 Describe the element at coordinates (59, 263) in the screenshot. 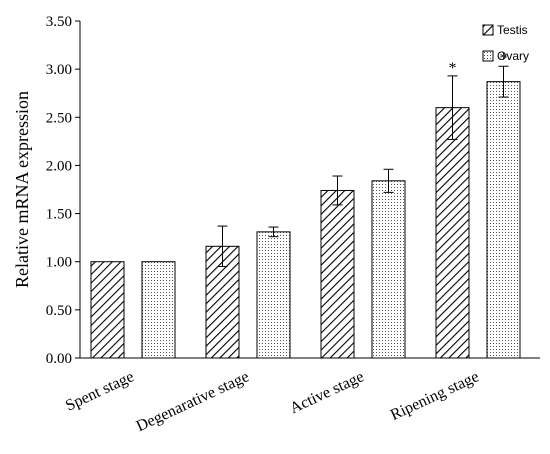

I see `y-tick-label: 1.00` at that location.